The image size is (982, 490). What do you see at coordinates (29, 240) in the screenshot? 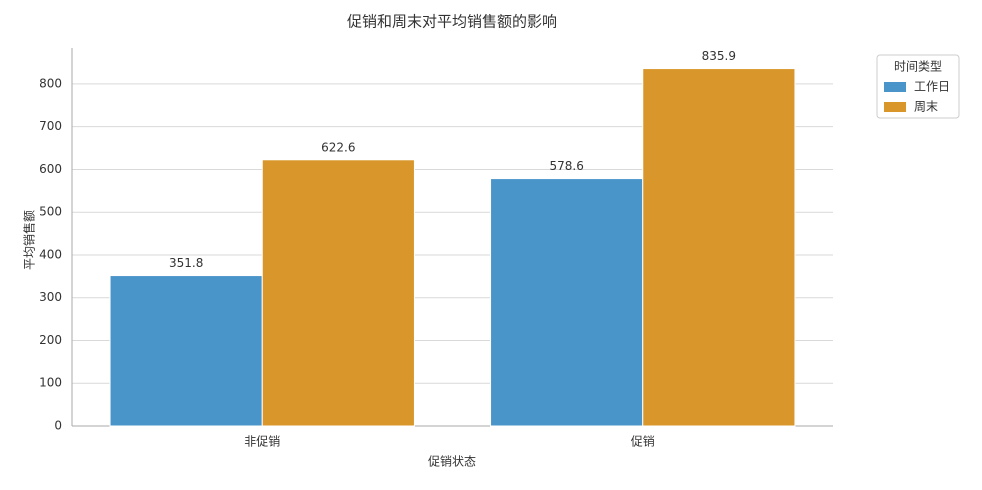
I see `y-axis-label: 平均销售额` at bounding box center [29, 240].